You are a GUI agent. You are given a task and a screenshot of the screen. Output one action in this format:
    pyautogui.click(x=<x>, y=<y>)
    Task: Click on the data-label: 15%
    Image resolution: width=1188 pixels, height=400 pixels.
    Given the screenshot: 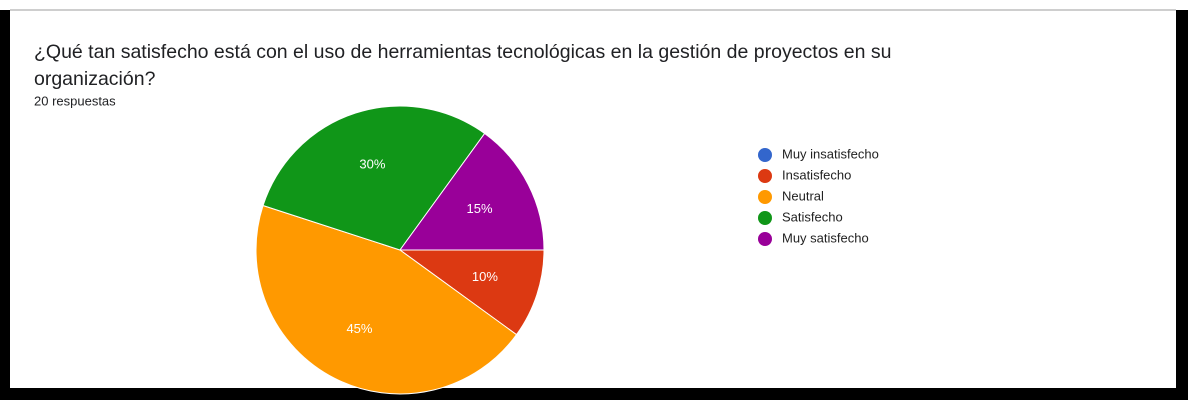 What is the action you would take?
    pyautogui.click(x=480, y=208)
    